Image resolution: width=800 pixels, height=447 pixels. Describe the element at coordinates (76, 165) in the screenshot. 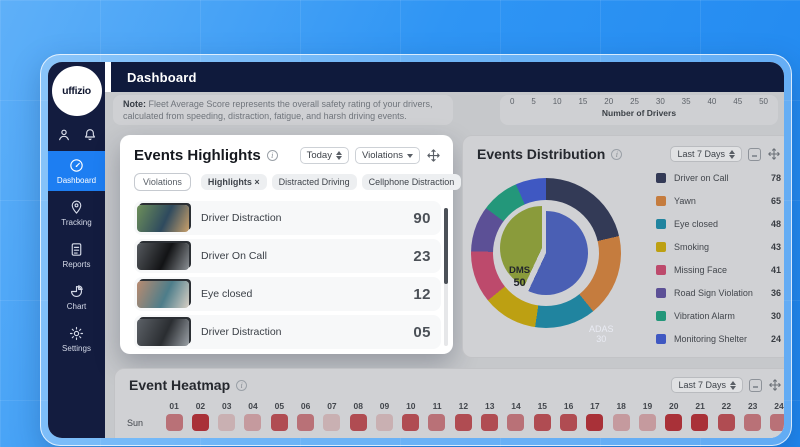

I see `speedometer-icon` at that location.